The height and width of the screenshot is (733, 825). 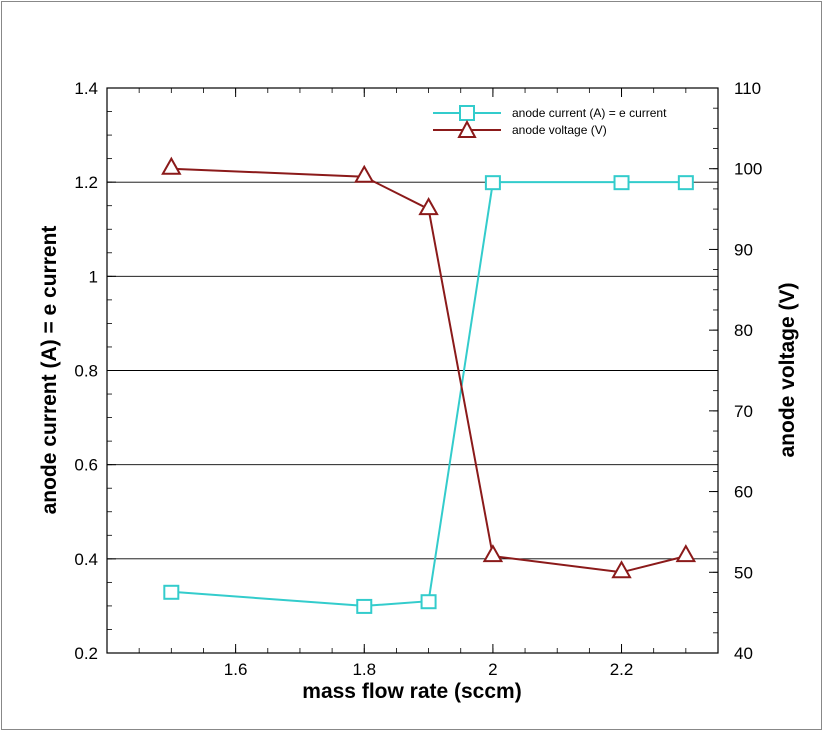 I want to click on x-tick-label: 1.6, so click(x=236, y=669).